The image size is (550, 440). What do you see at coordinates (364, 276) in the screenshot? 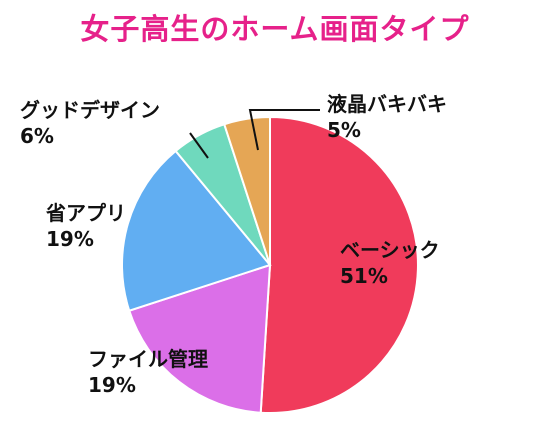
I see `slice-label-value: 51%` at bounding box center [364, 276].